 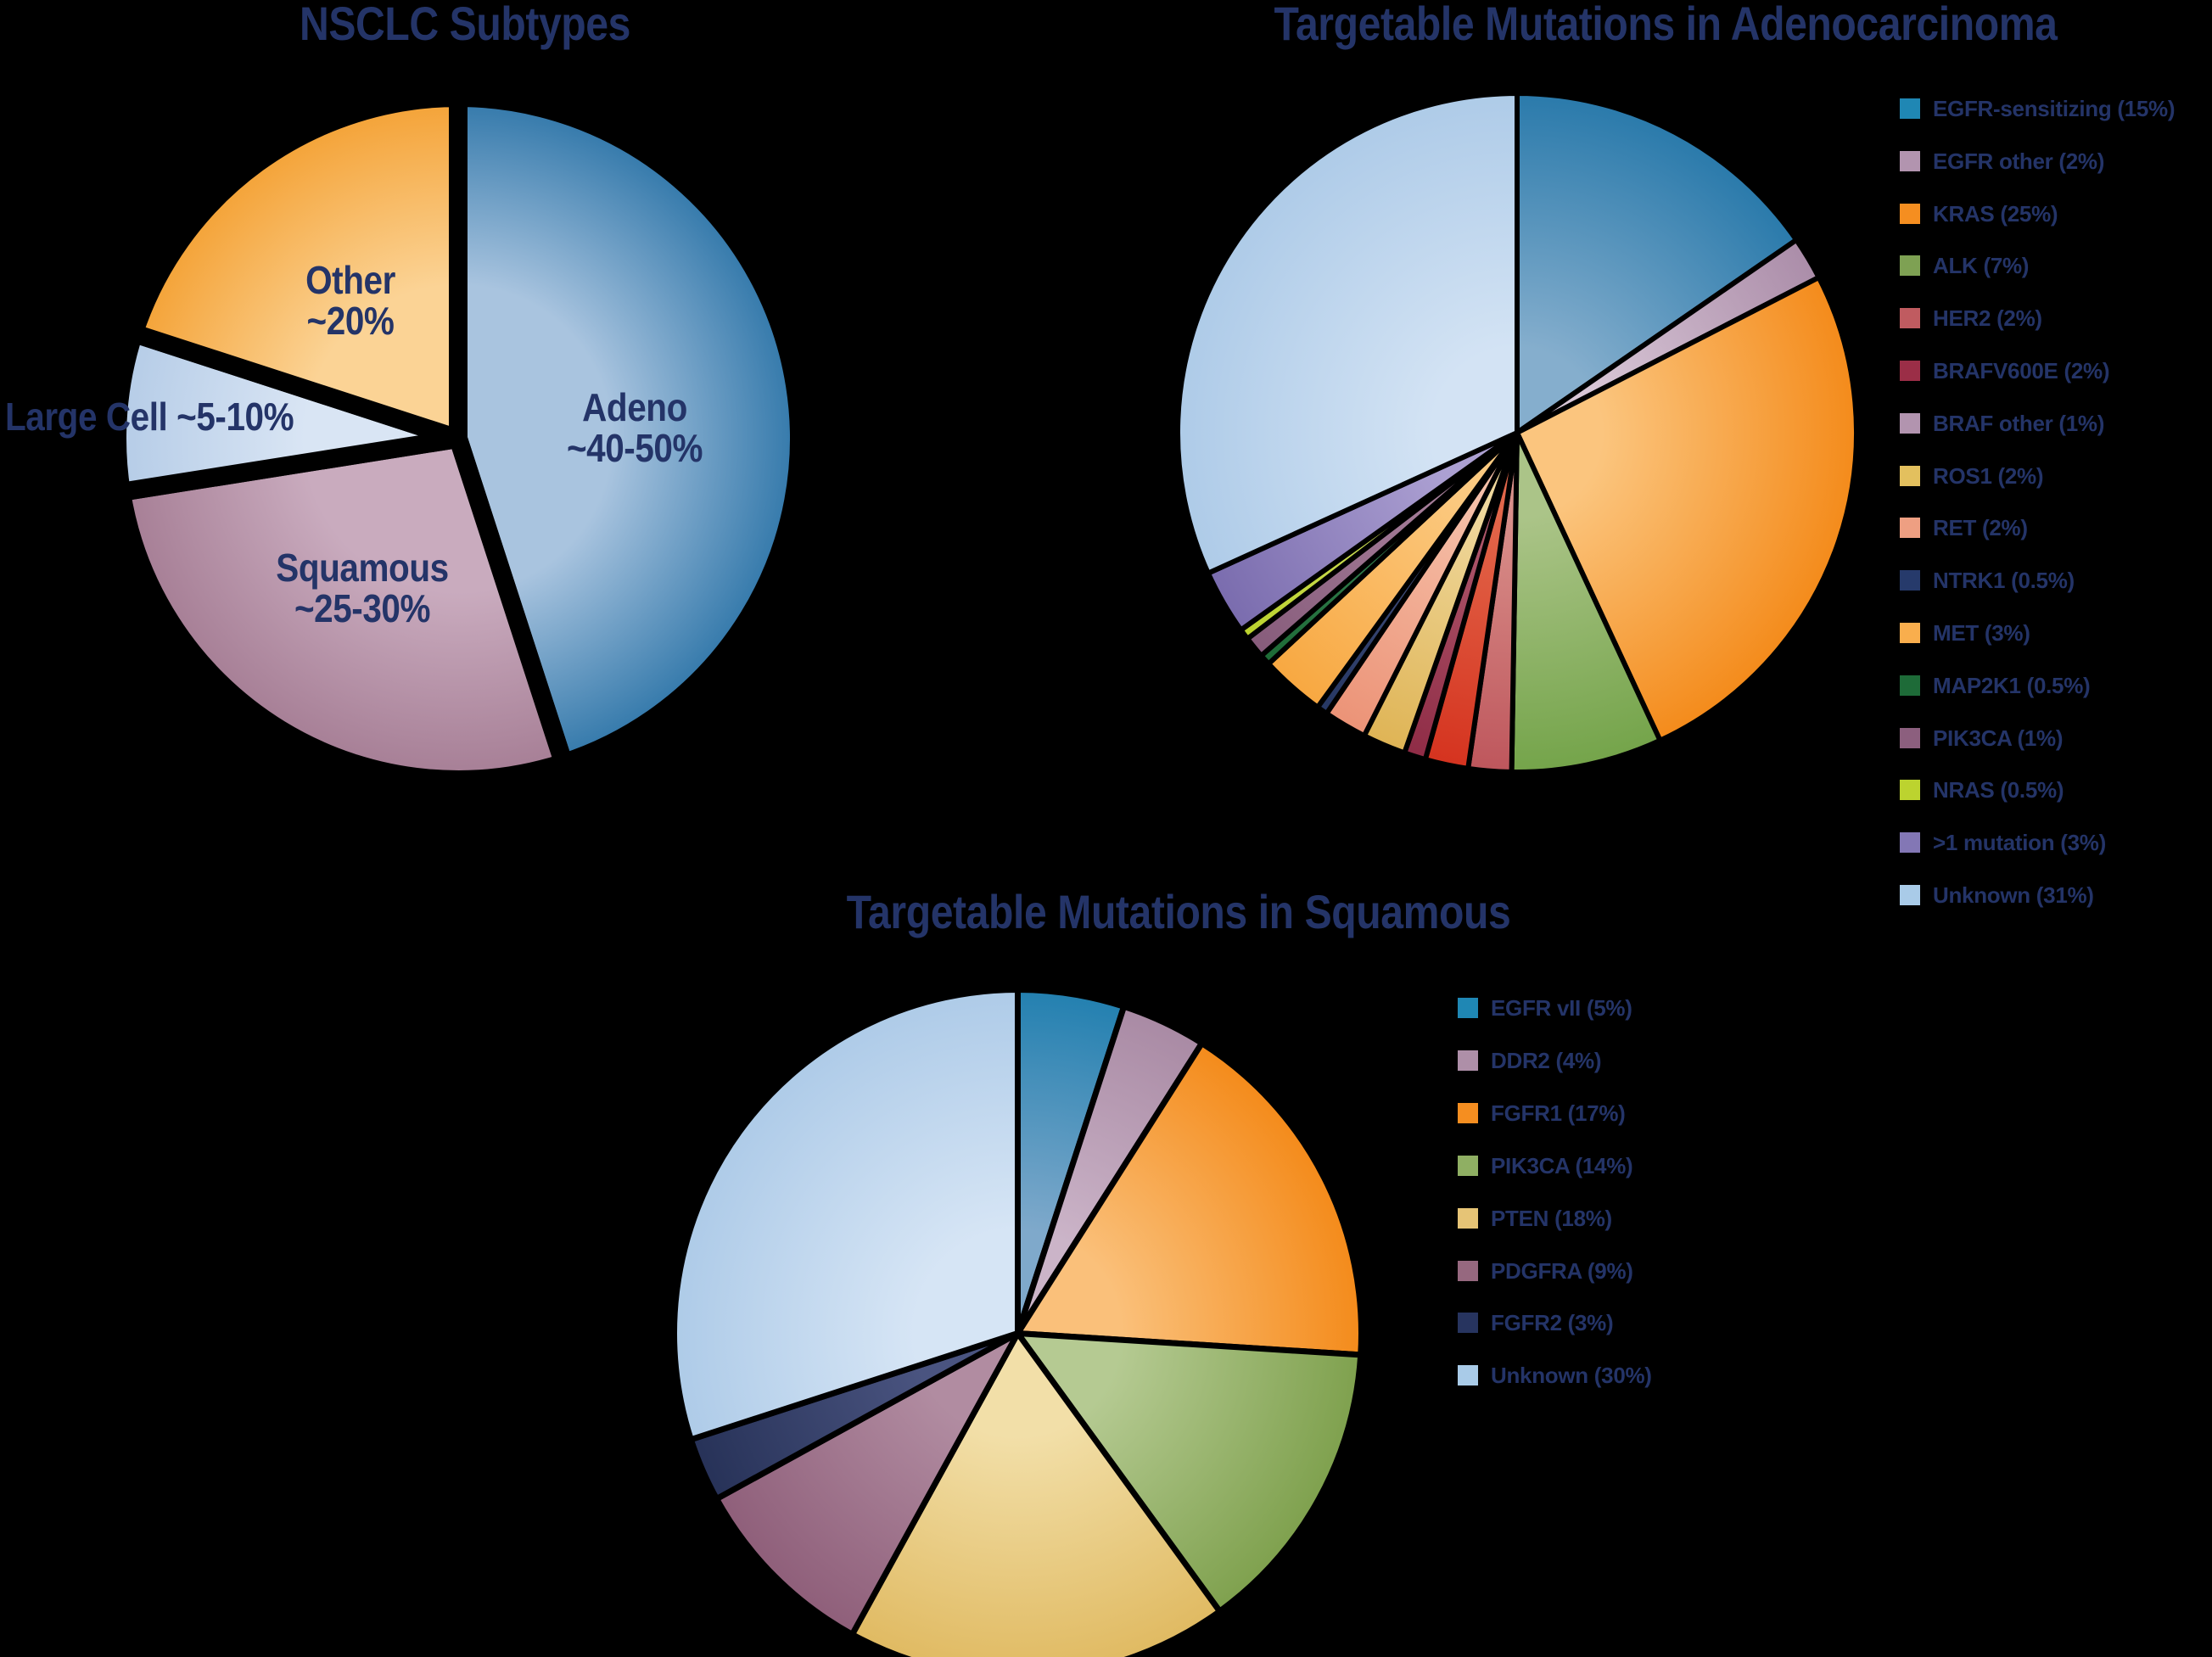 I want to click on legend-label: PIK3CA (14%), so click(x=1562, y=1165).